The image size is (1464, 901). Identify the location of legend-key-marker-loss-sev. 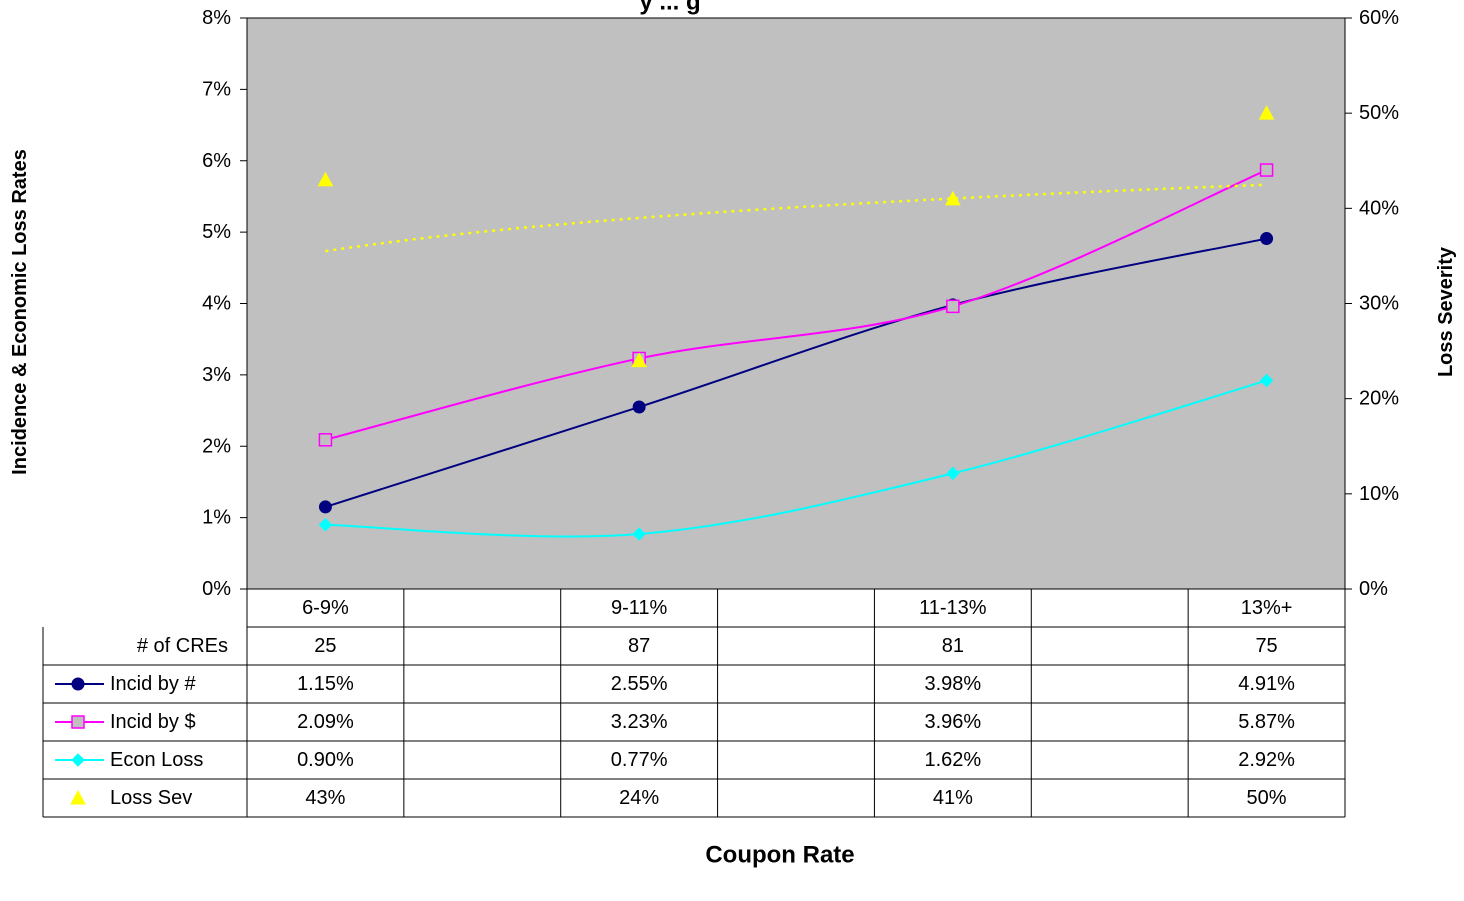
(78, 797).